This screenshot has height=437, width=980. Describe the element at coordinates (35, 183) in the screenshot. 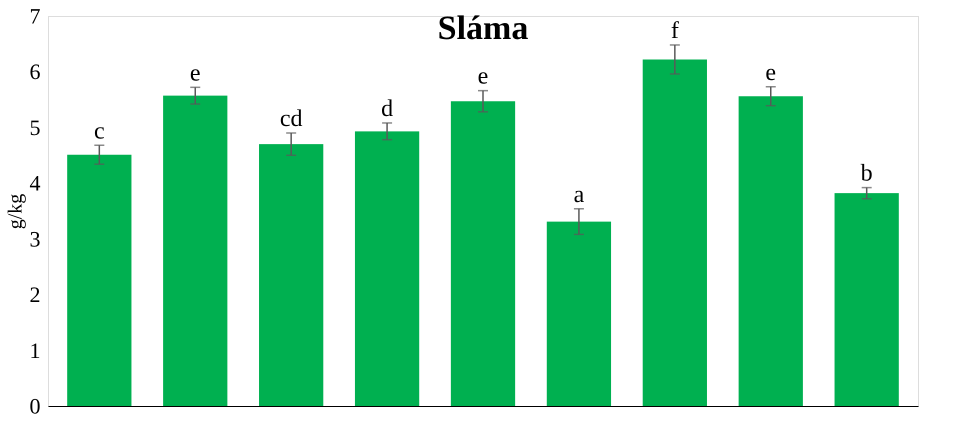

I see `y-tick-label: 4` at that location.